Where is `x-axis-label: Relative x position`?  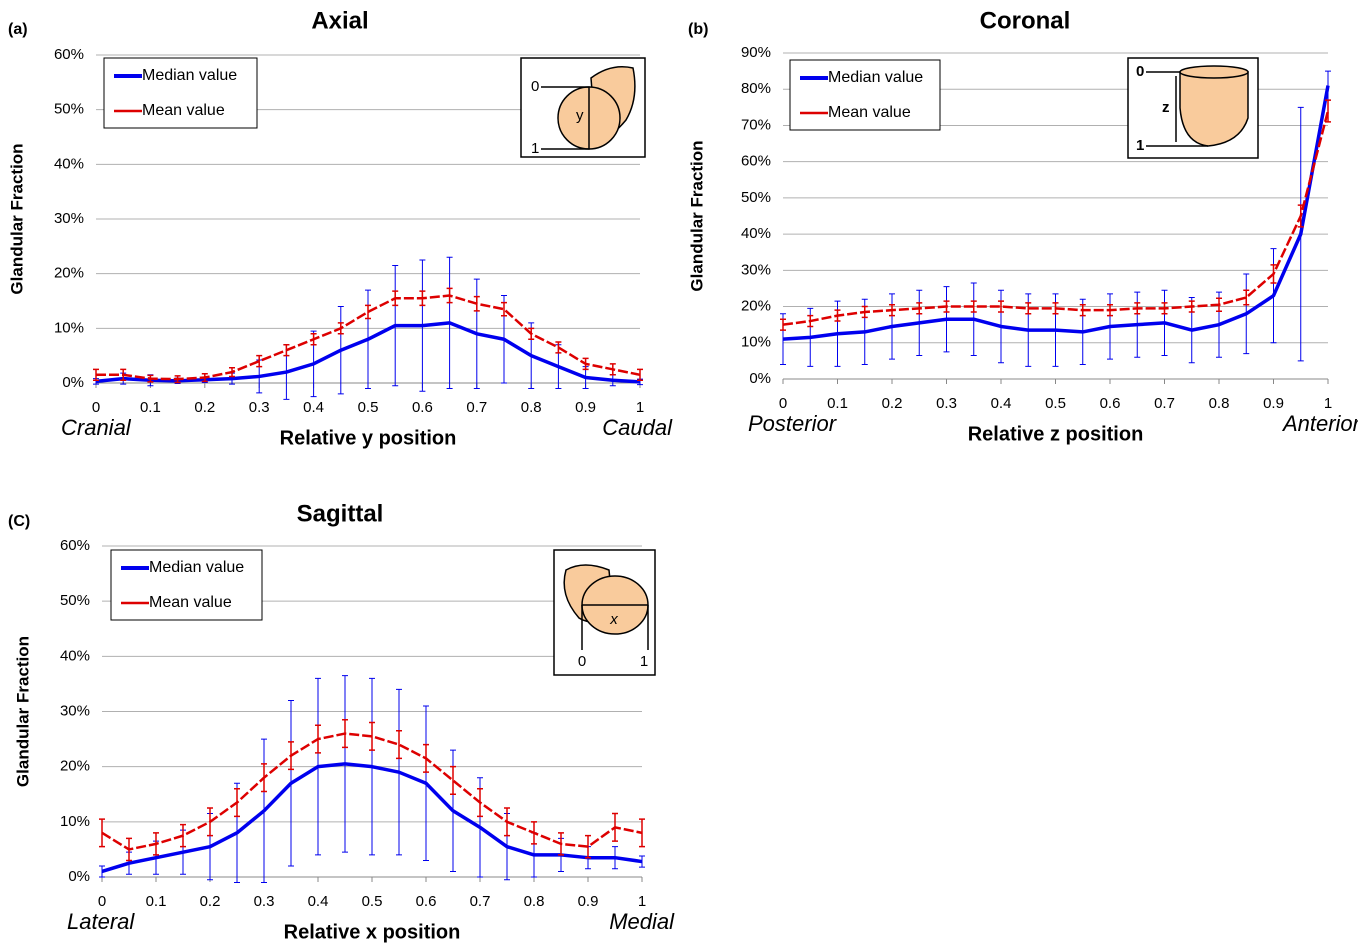 x-axis-label: Relative x position is located at coordinates (372, 932).